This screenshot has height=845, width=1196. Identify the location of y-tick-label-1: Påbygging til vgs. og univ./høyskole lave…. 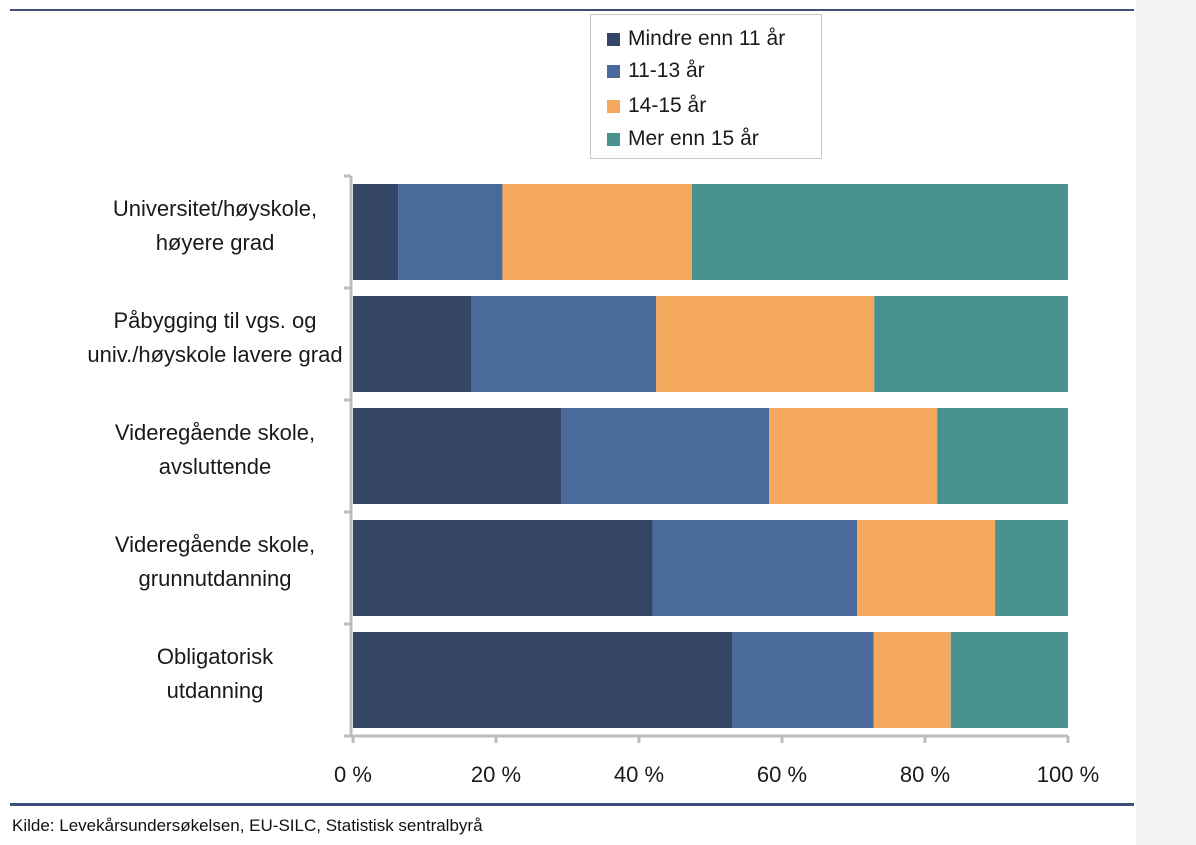
(214, 337).